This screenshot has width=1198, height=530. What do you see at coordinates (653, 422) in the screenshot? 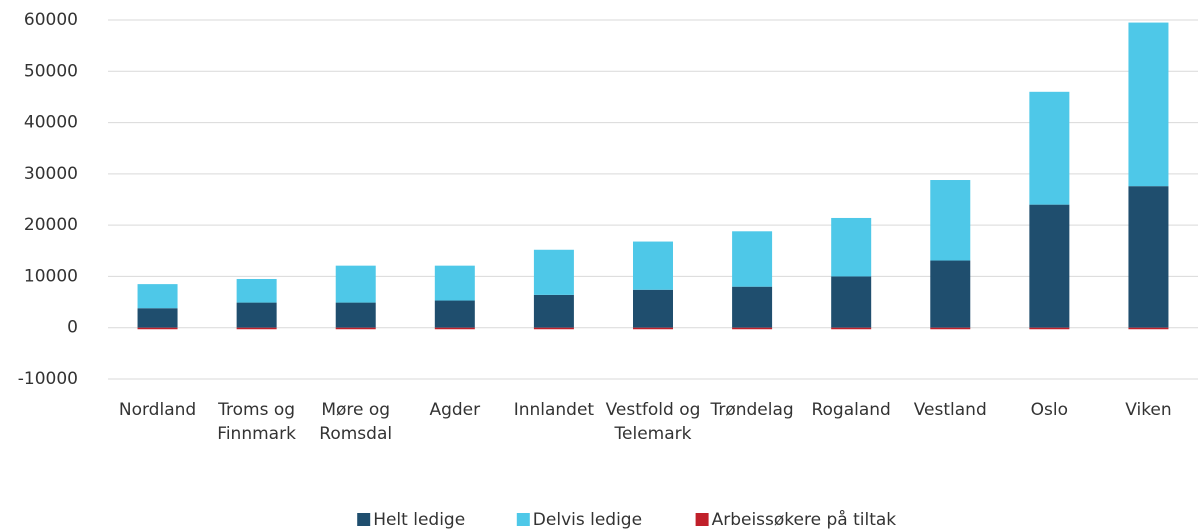
I see `x-tick-label: Vestfold og Telemark` at bounding box center [653, 422].